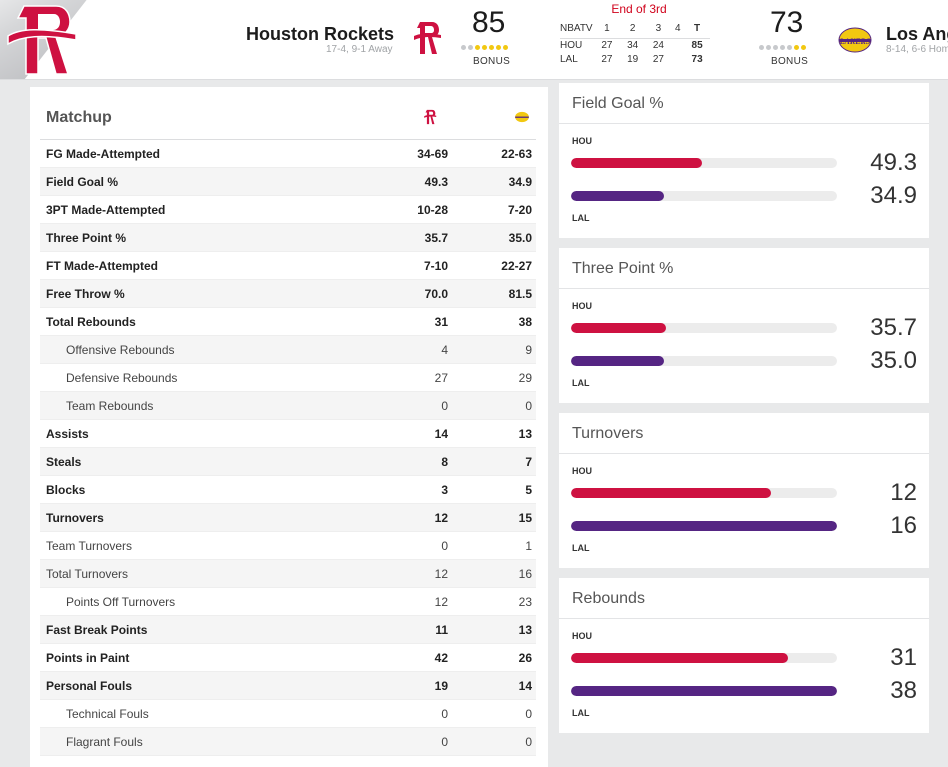  Describe the element at coordinates (571, 45) in the screenshot. I see `linescore-team: HOU` at that location.